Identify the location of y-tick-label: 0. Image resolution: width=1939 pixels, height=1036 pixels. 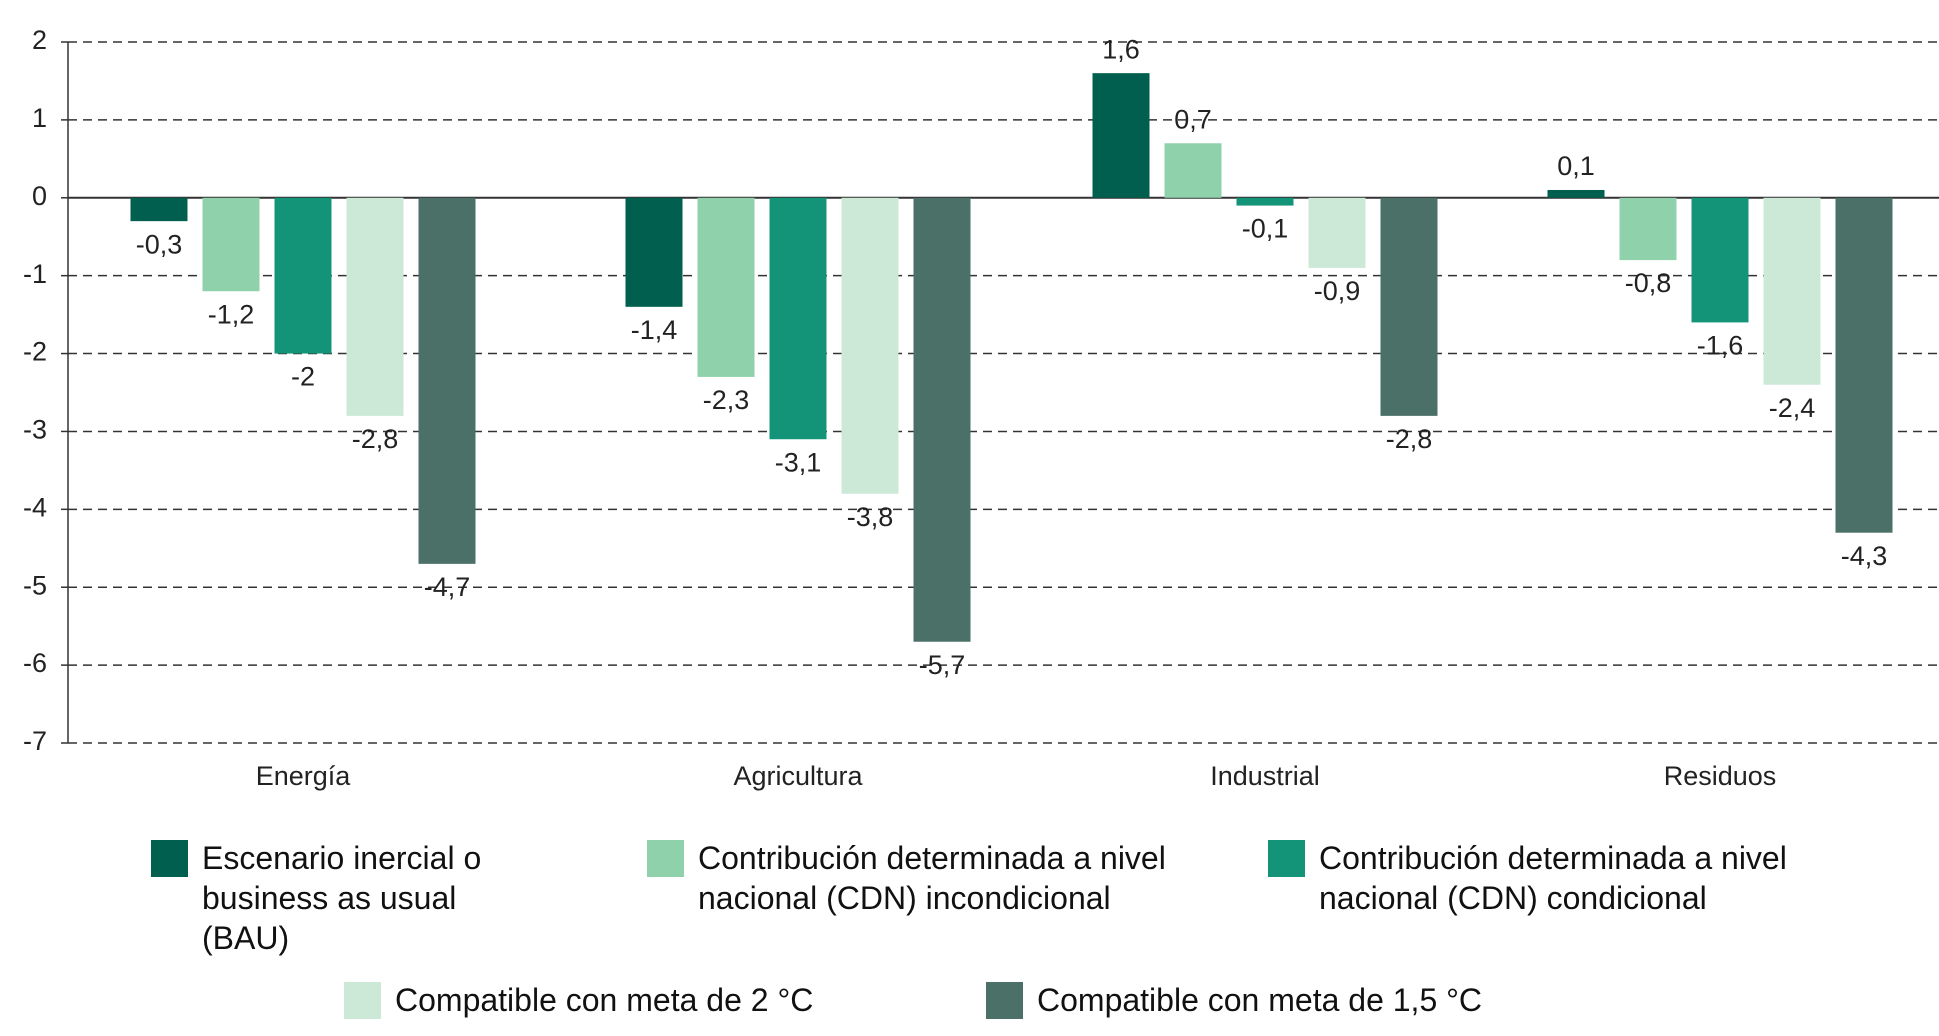
(39, 196).